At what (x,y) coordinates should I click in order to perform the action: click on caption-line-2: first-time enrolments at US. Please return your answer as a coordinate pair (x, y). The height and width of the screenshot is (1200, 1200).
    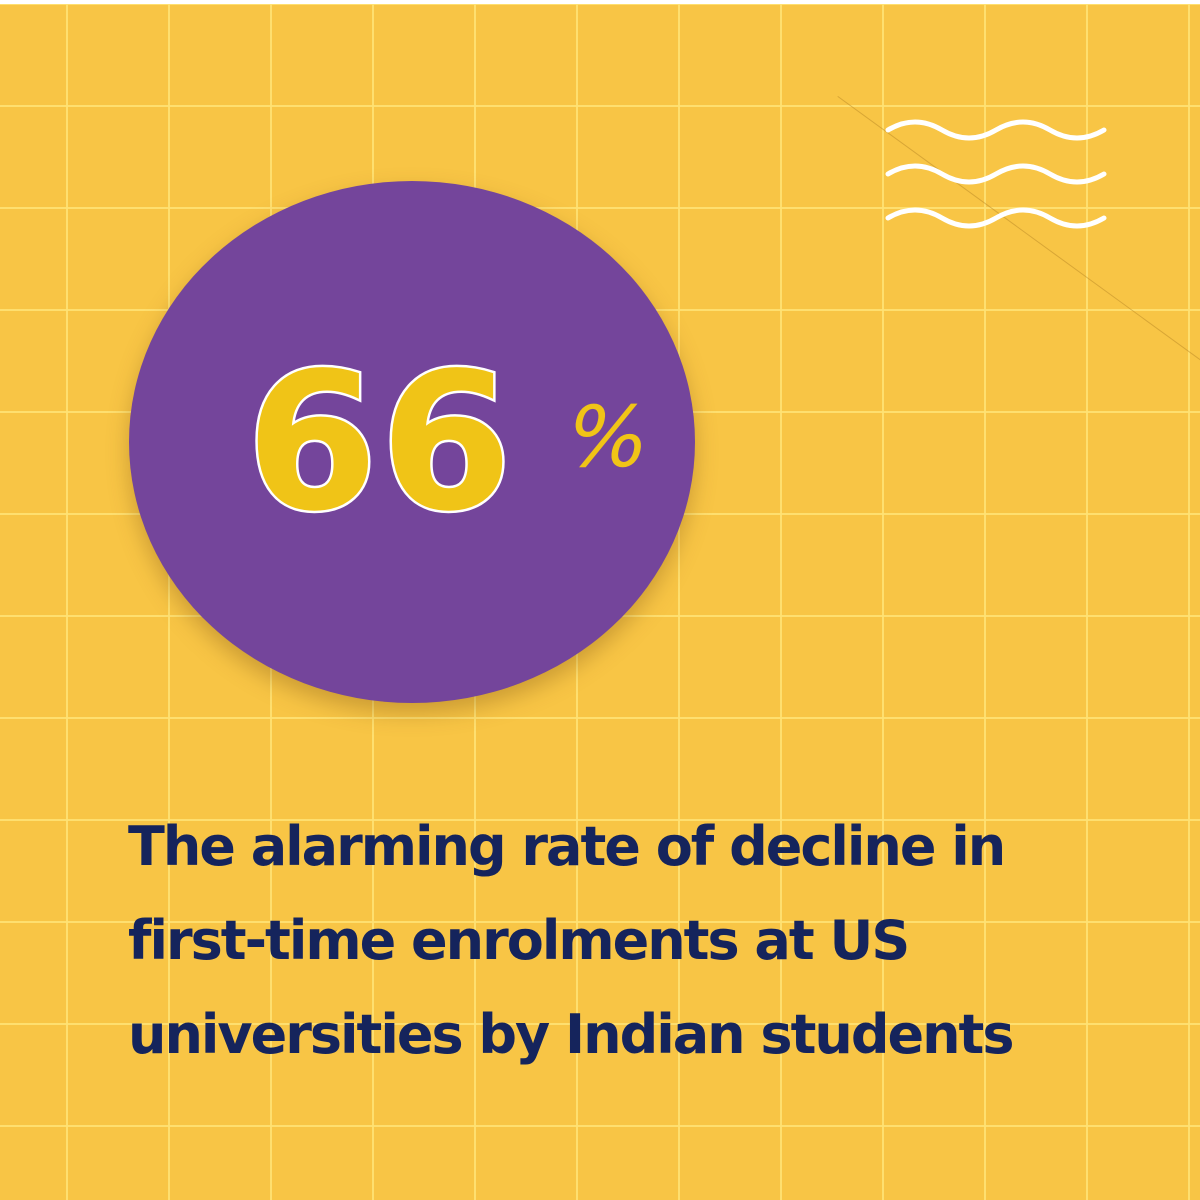
    Looking at the image, I should click on (519, 940).